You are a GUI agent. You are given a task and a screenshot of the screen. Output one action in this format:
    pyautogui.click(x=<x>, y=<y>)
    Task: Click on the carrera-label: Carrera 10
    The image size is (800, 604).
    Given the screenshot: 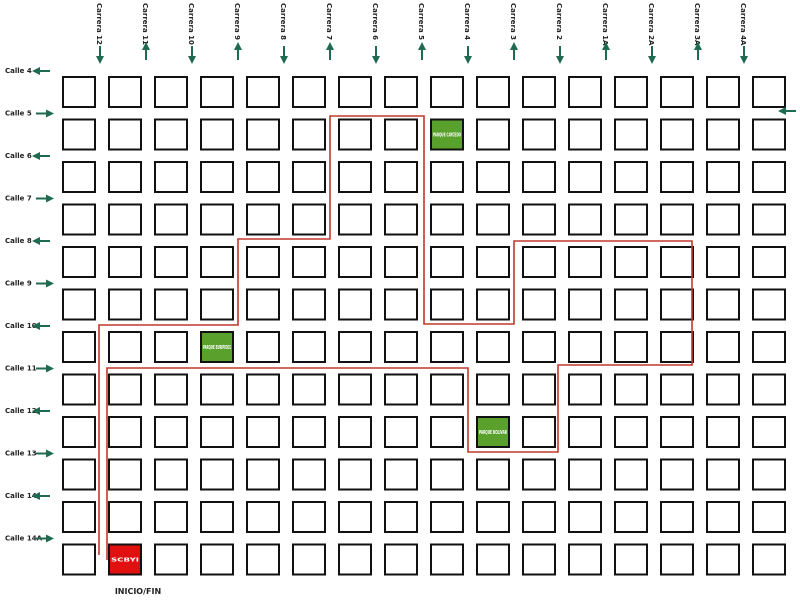 What is the action you would take?
    pyautogui.click(x=191, y=24)
    